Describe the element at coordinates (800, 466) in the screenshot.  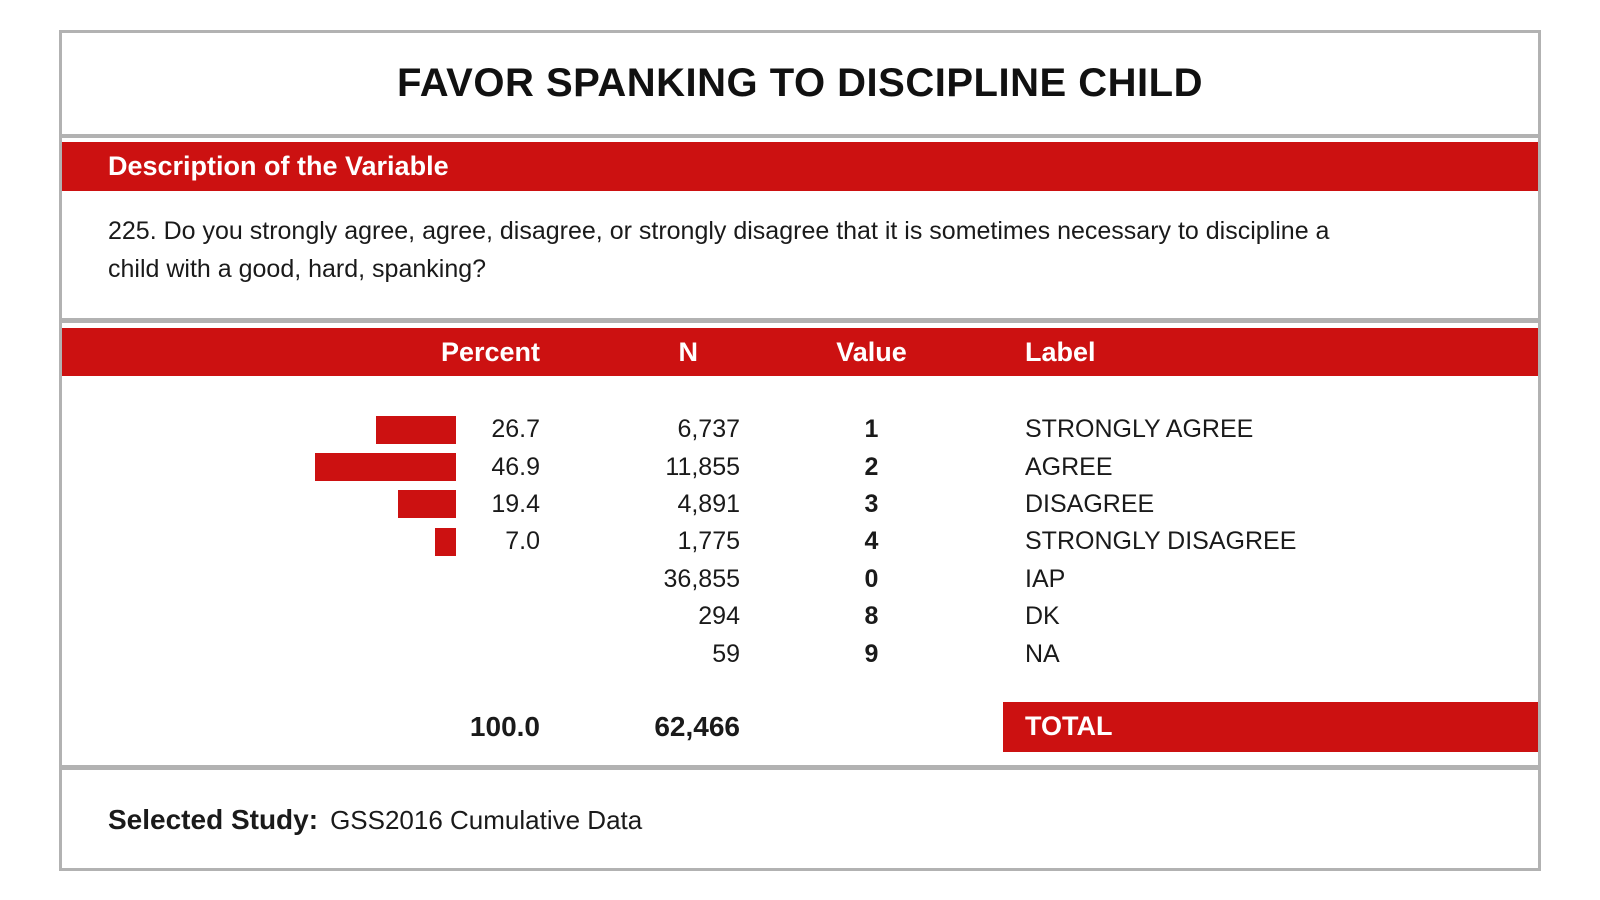
I see `table-row: 46.9 11,855 2 AGREE` at that location.